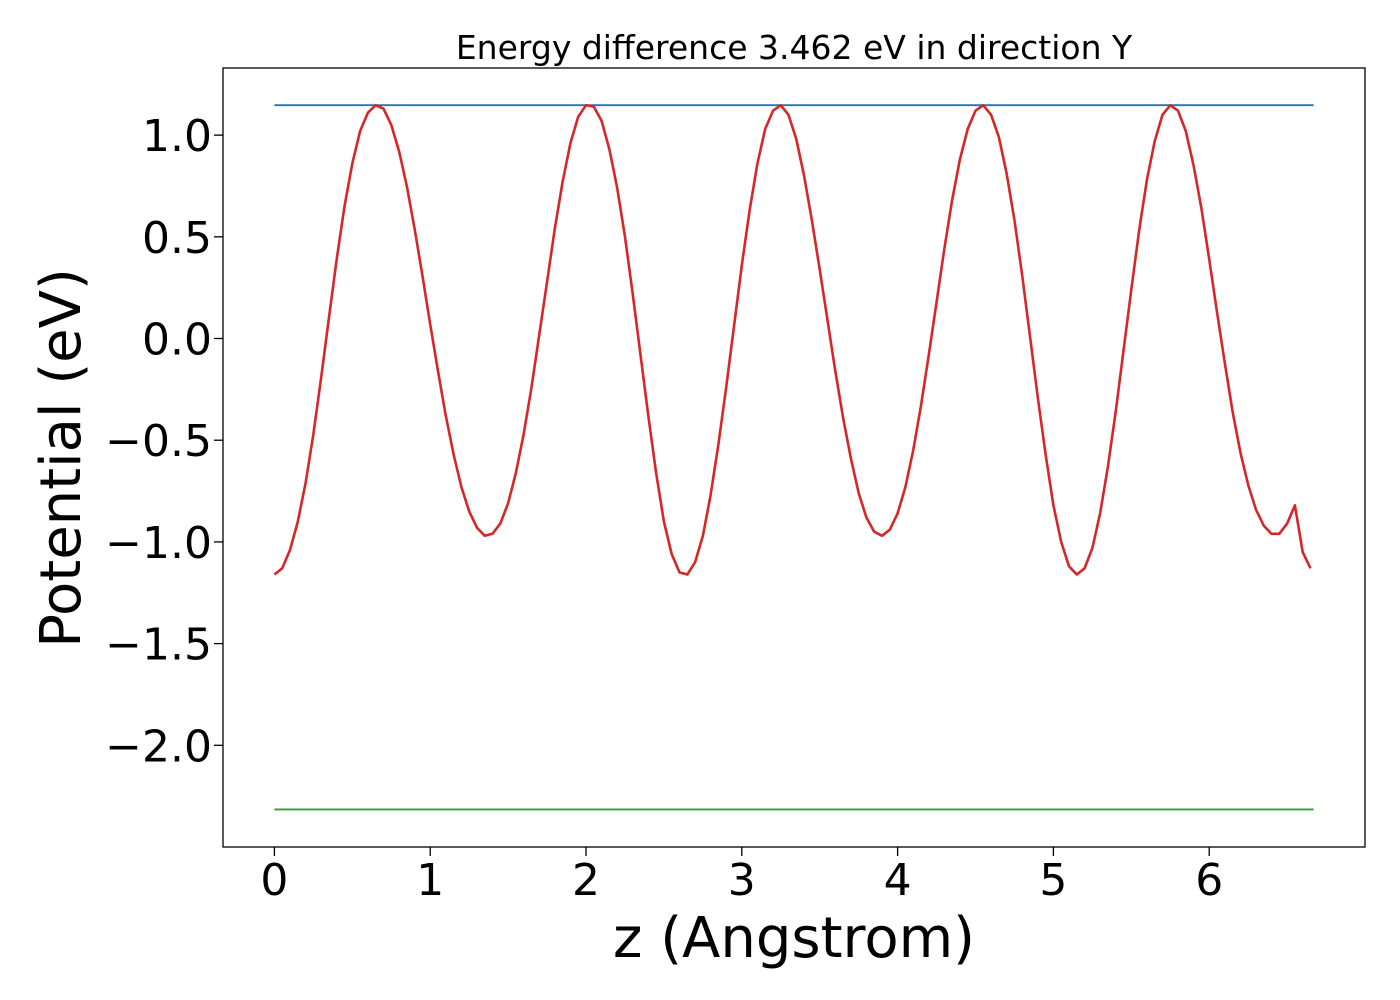 This screenshot has width=1400, height=1000. Describe the element at coordinates (158, 645) in the screenshot. I see `y-tick-label: −1.5` at that location.